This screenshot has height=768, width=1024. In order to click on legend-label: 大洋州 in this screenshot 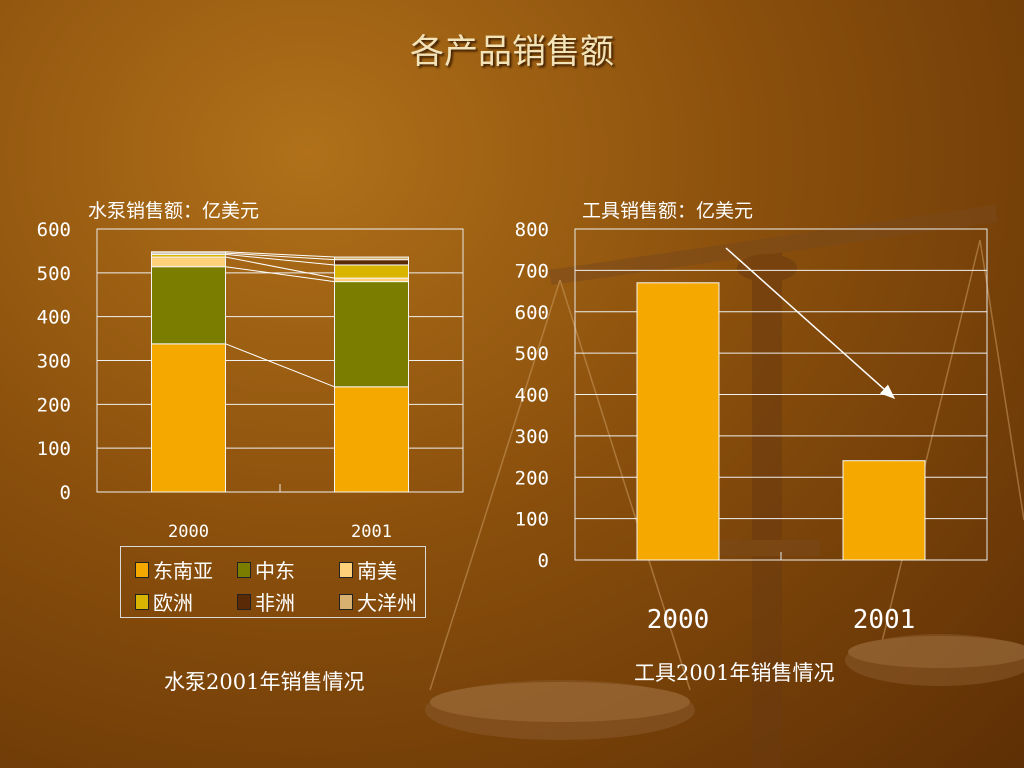, I will do `click(387, 603)`.